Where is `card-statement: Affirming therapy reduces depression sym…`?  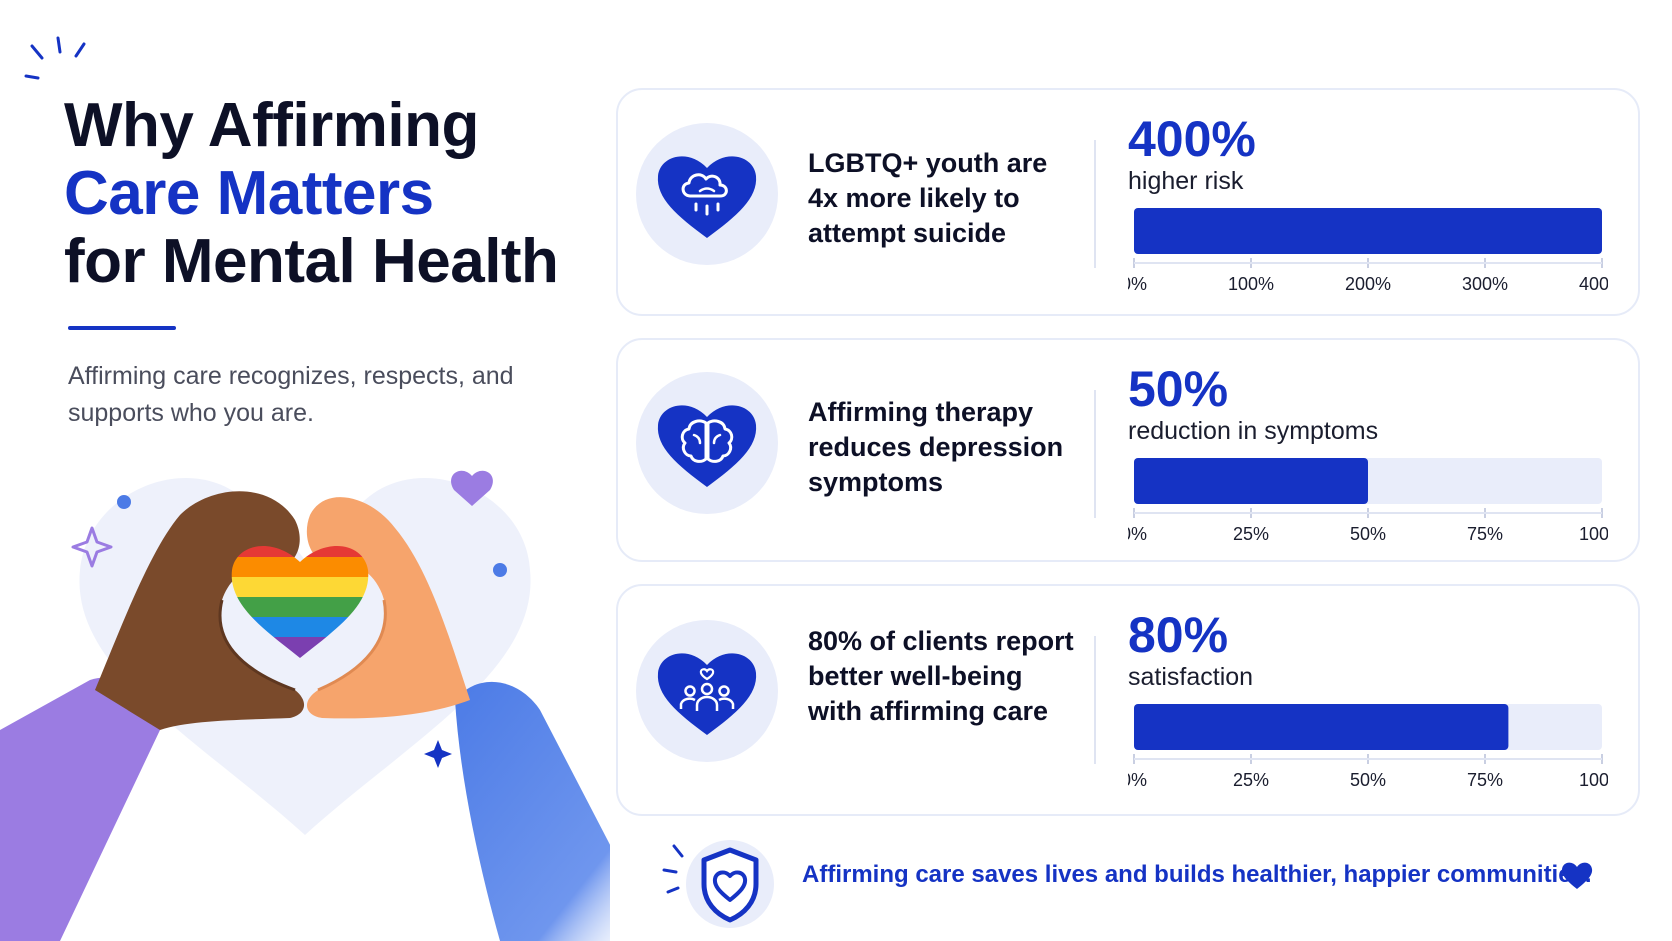 card-statement: Affirming therapy reduces depression sym… is located at coordinates (936, 447).